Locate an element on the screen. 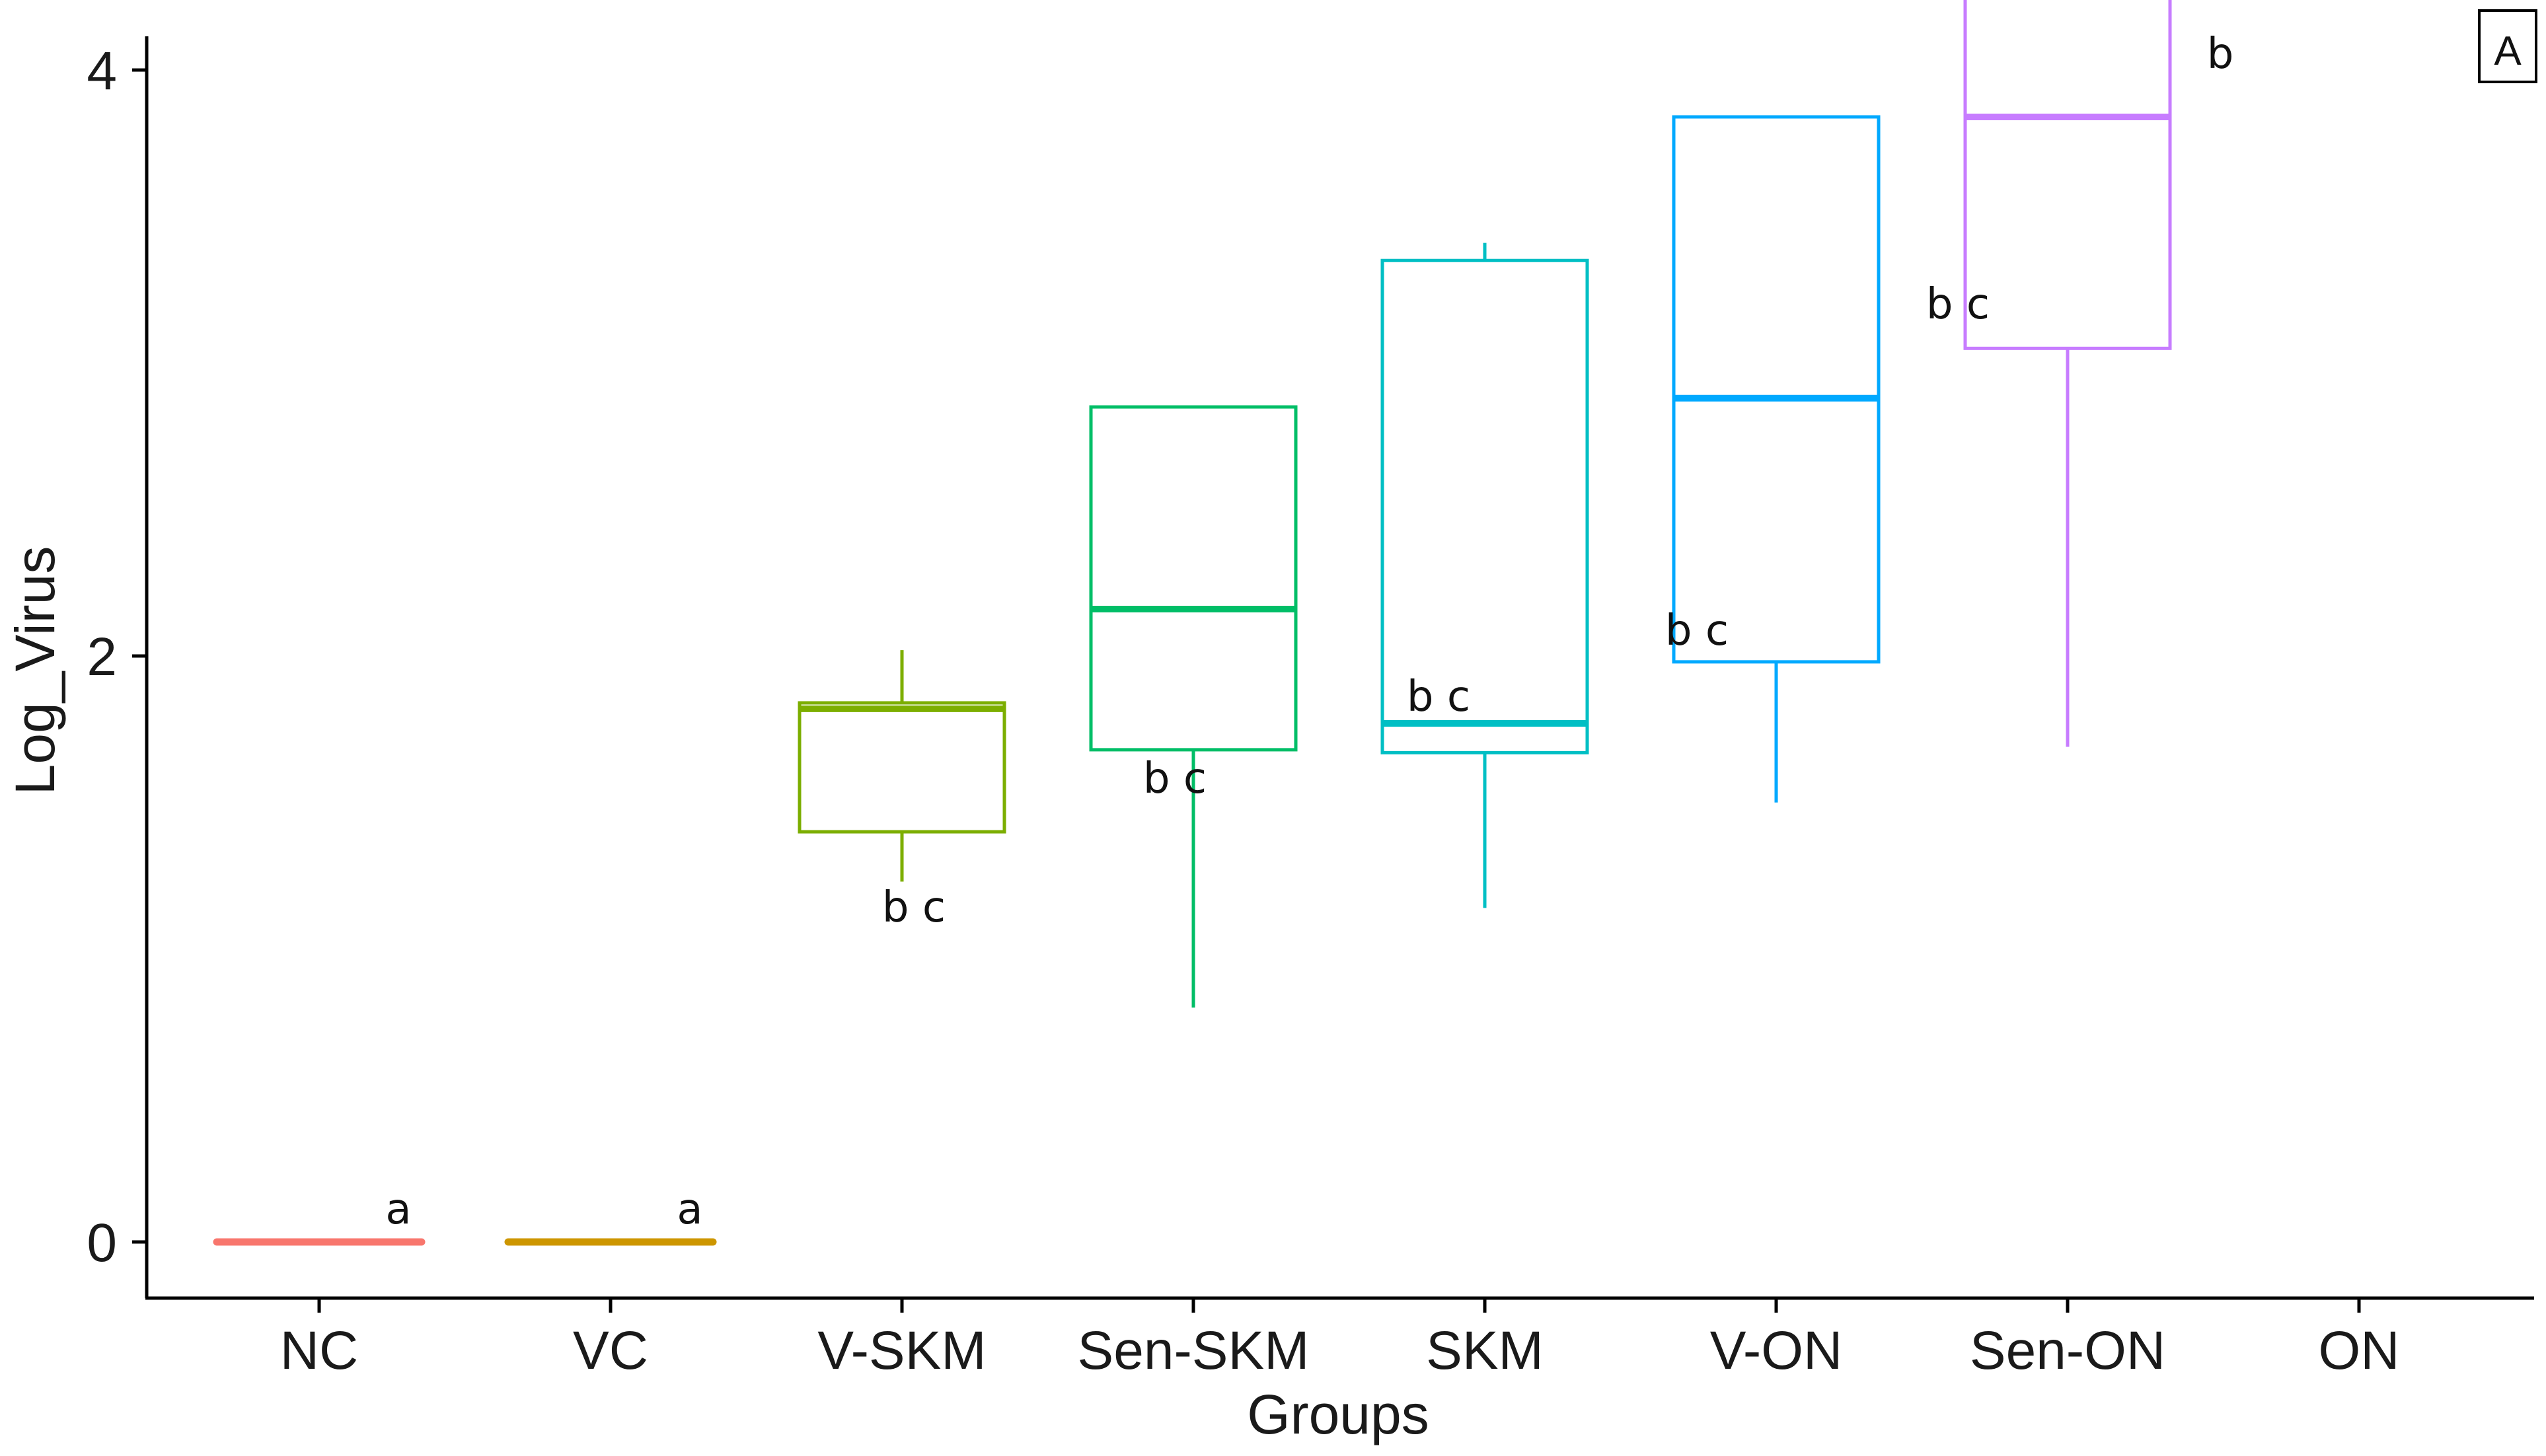  x-tick-label: V-SKM is located at coordinates (901, 1351).